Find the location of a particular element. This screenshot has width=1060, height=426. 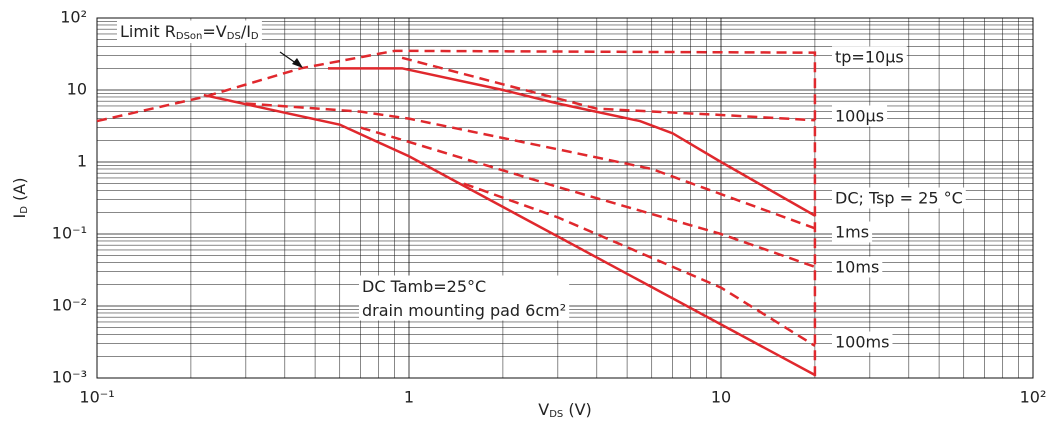

y-axis-label-part: (A) is located at coordinates (19, 192).